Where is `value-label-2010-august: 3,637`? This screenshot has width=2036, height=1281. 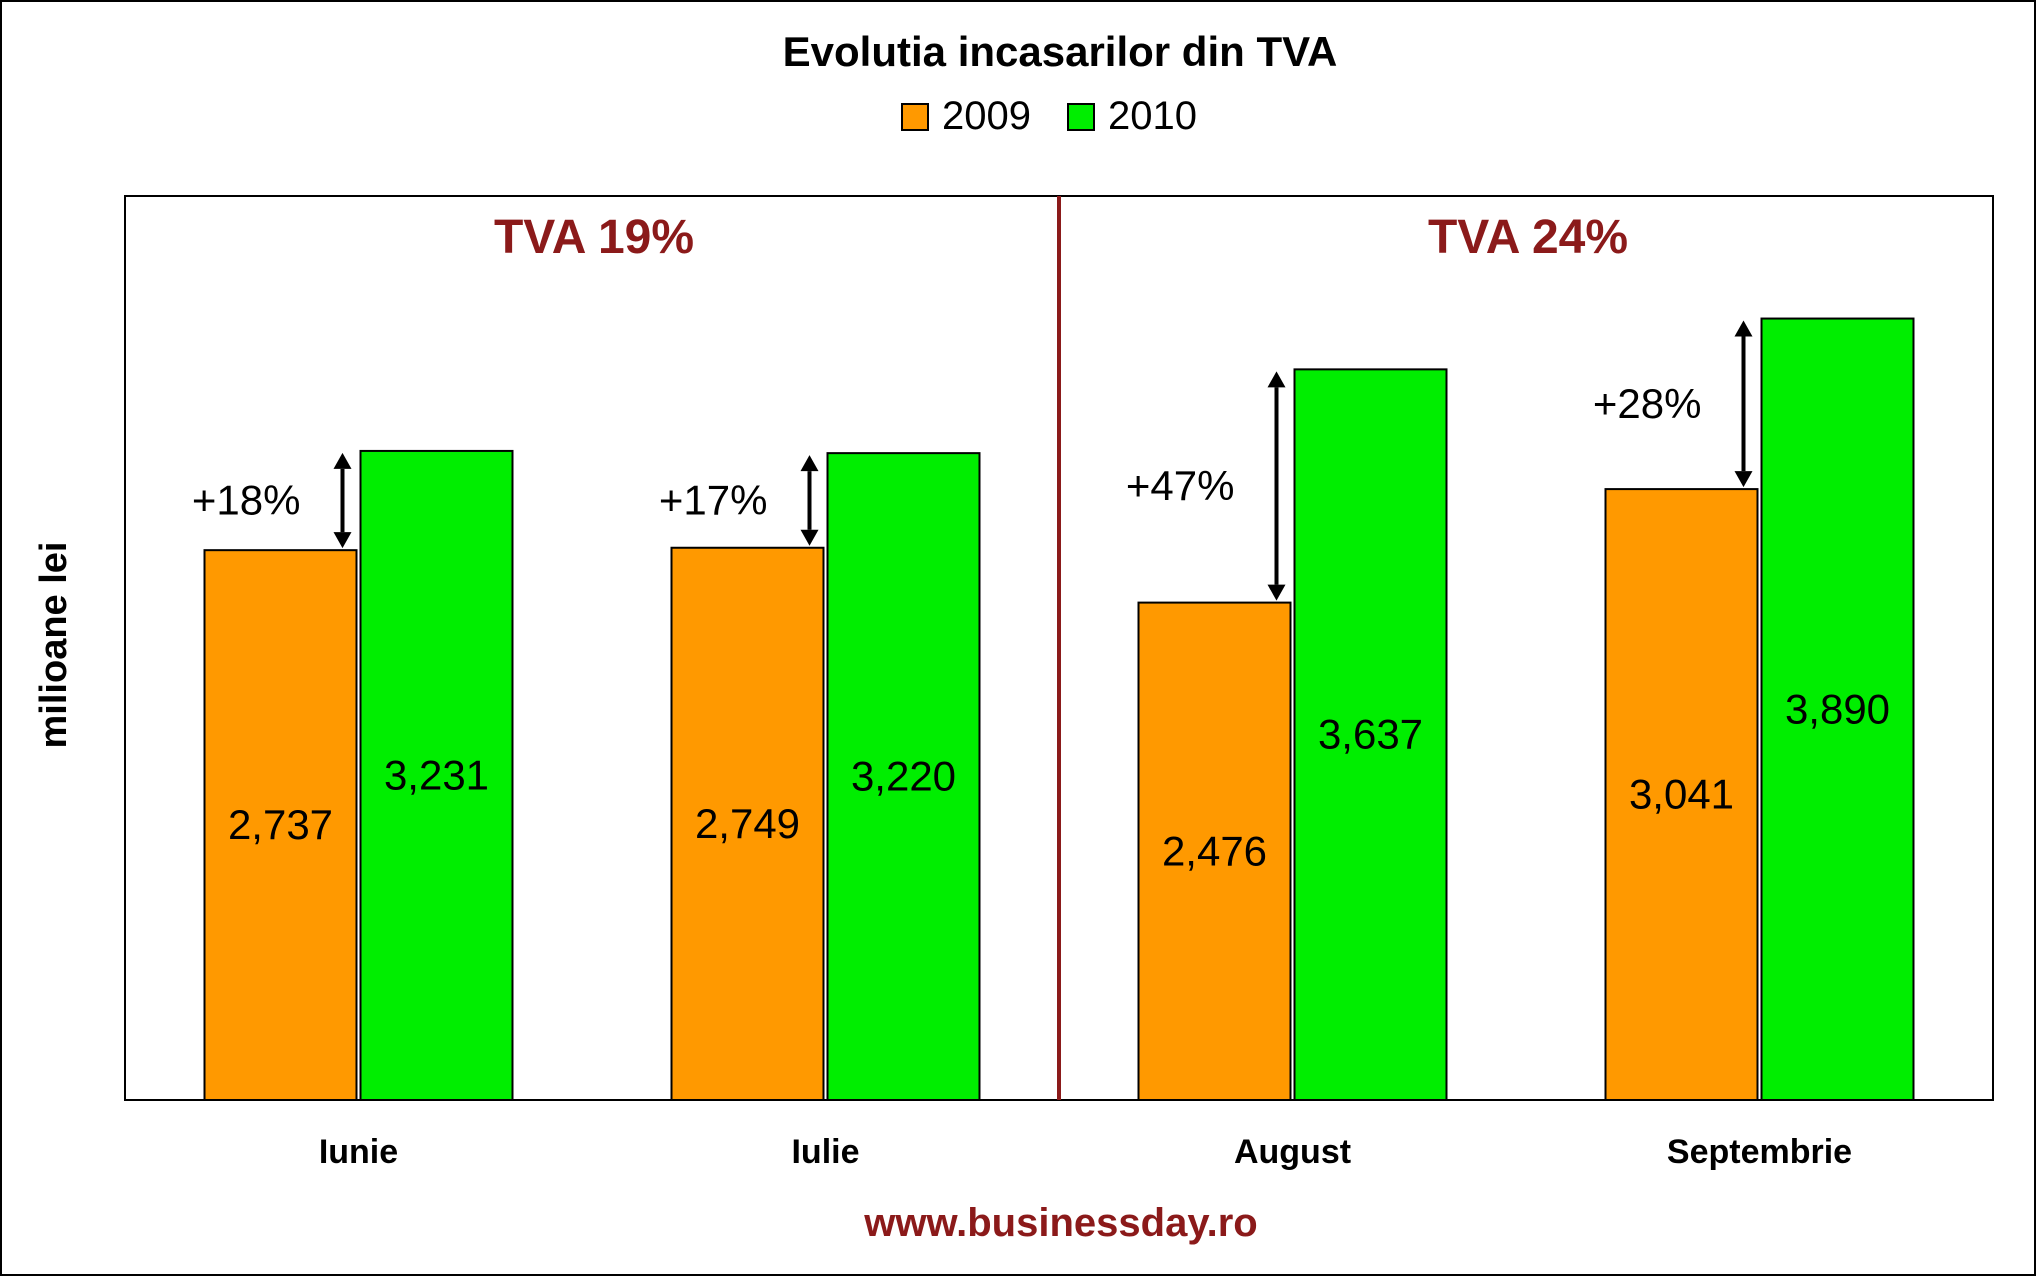 value-label-2010-august: 3,637 is located at coordinates (1370, 734).